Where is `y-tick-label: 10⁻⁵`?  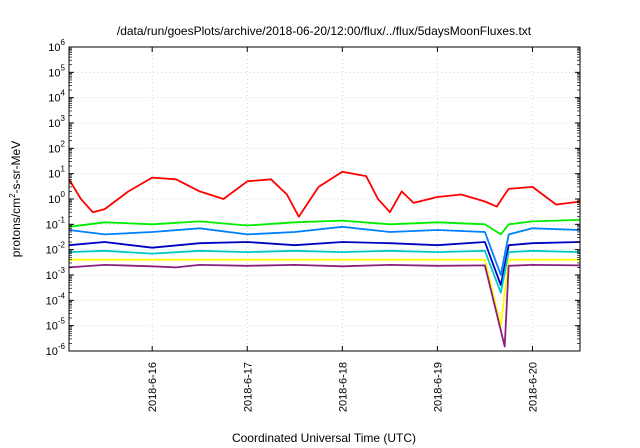
y-tick-label: 10⁻⁵ is located at coordinates (56, 325).